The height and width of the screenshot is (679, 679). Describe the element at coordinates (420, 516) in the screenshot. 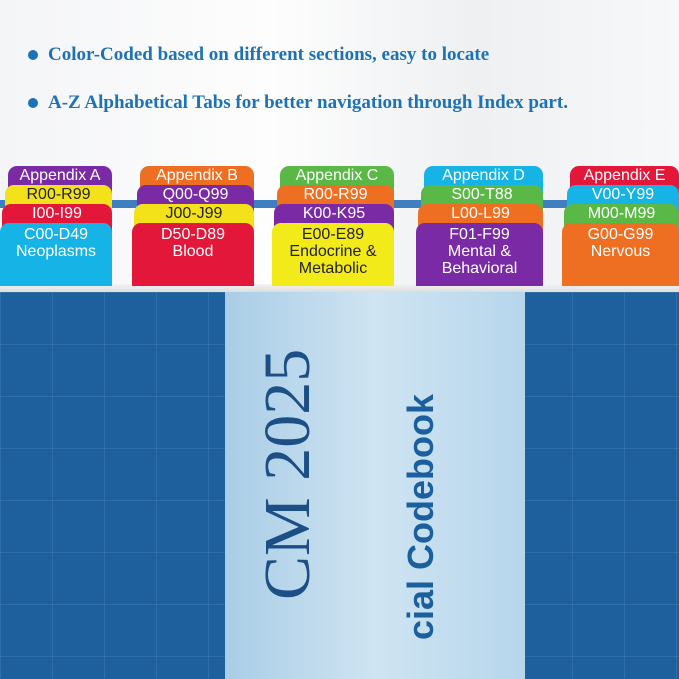

I see `book-subtitle: cial Codebook` at that location.